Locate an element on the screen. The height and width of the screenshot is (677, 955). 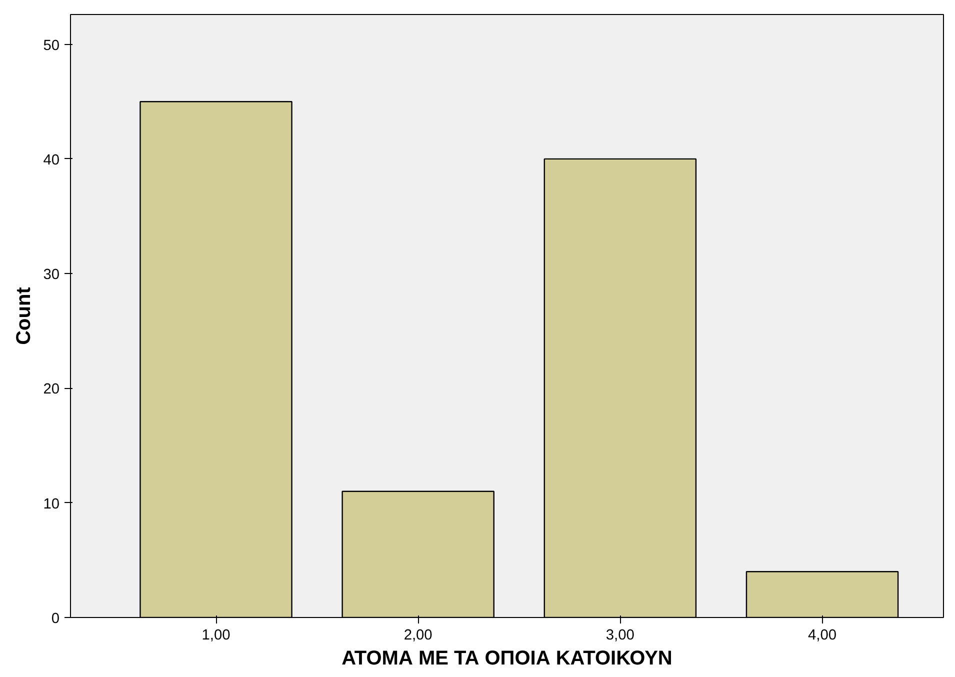
y-tick-label: 10 is located at coordinates (51, 504).